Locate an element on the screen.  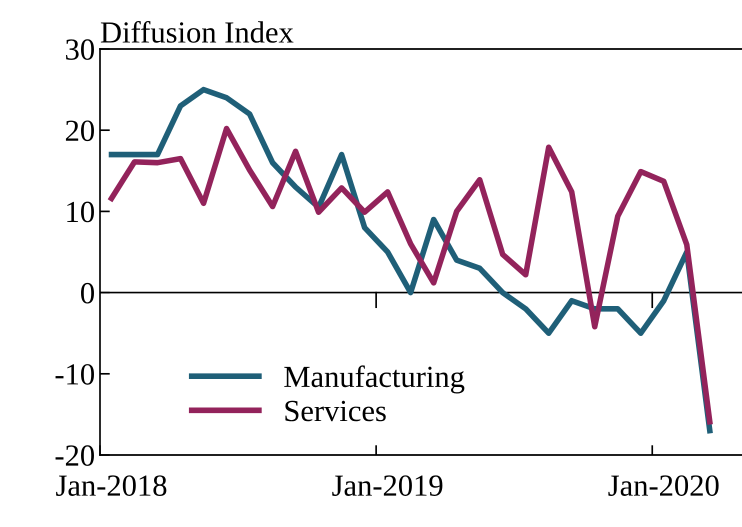
y-tick-label: -10 is located at coordinates (75, 374).